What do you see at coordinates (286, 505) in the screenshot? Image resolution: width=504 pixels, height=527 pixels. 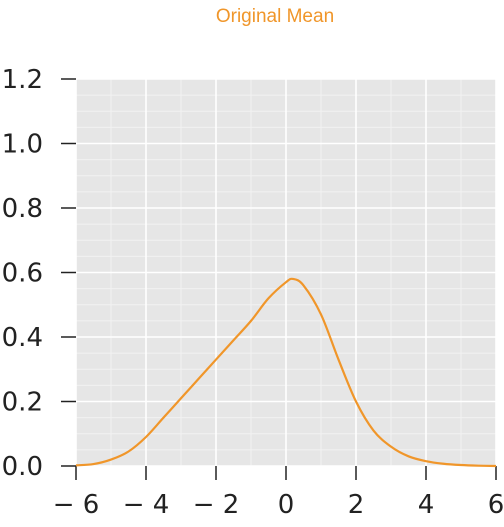 I see `x-tick-label: 0` at bounding box center [286, 505].